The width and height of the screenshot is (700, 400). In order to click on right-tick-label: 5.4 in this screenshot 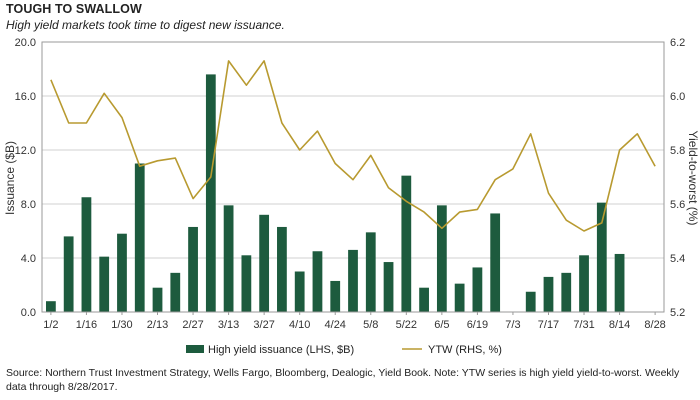, I will do `click(677, 259)`.